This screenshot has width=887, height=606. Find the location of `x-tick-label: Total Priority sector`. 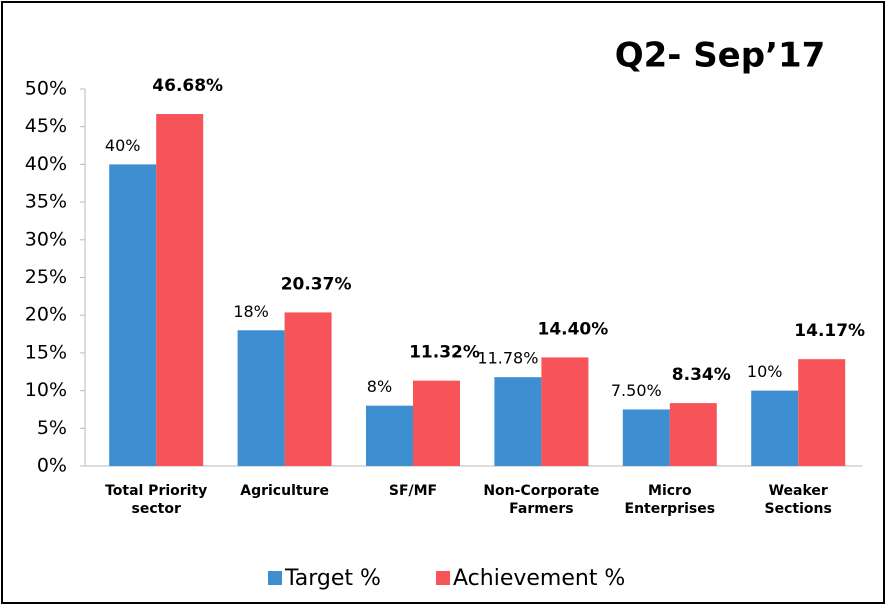

x-tick-label: Total Priority sector is located at coordinates (156, 500).